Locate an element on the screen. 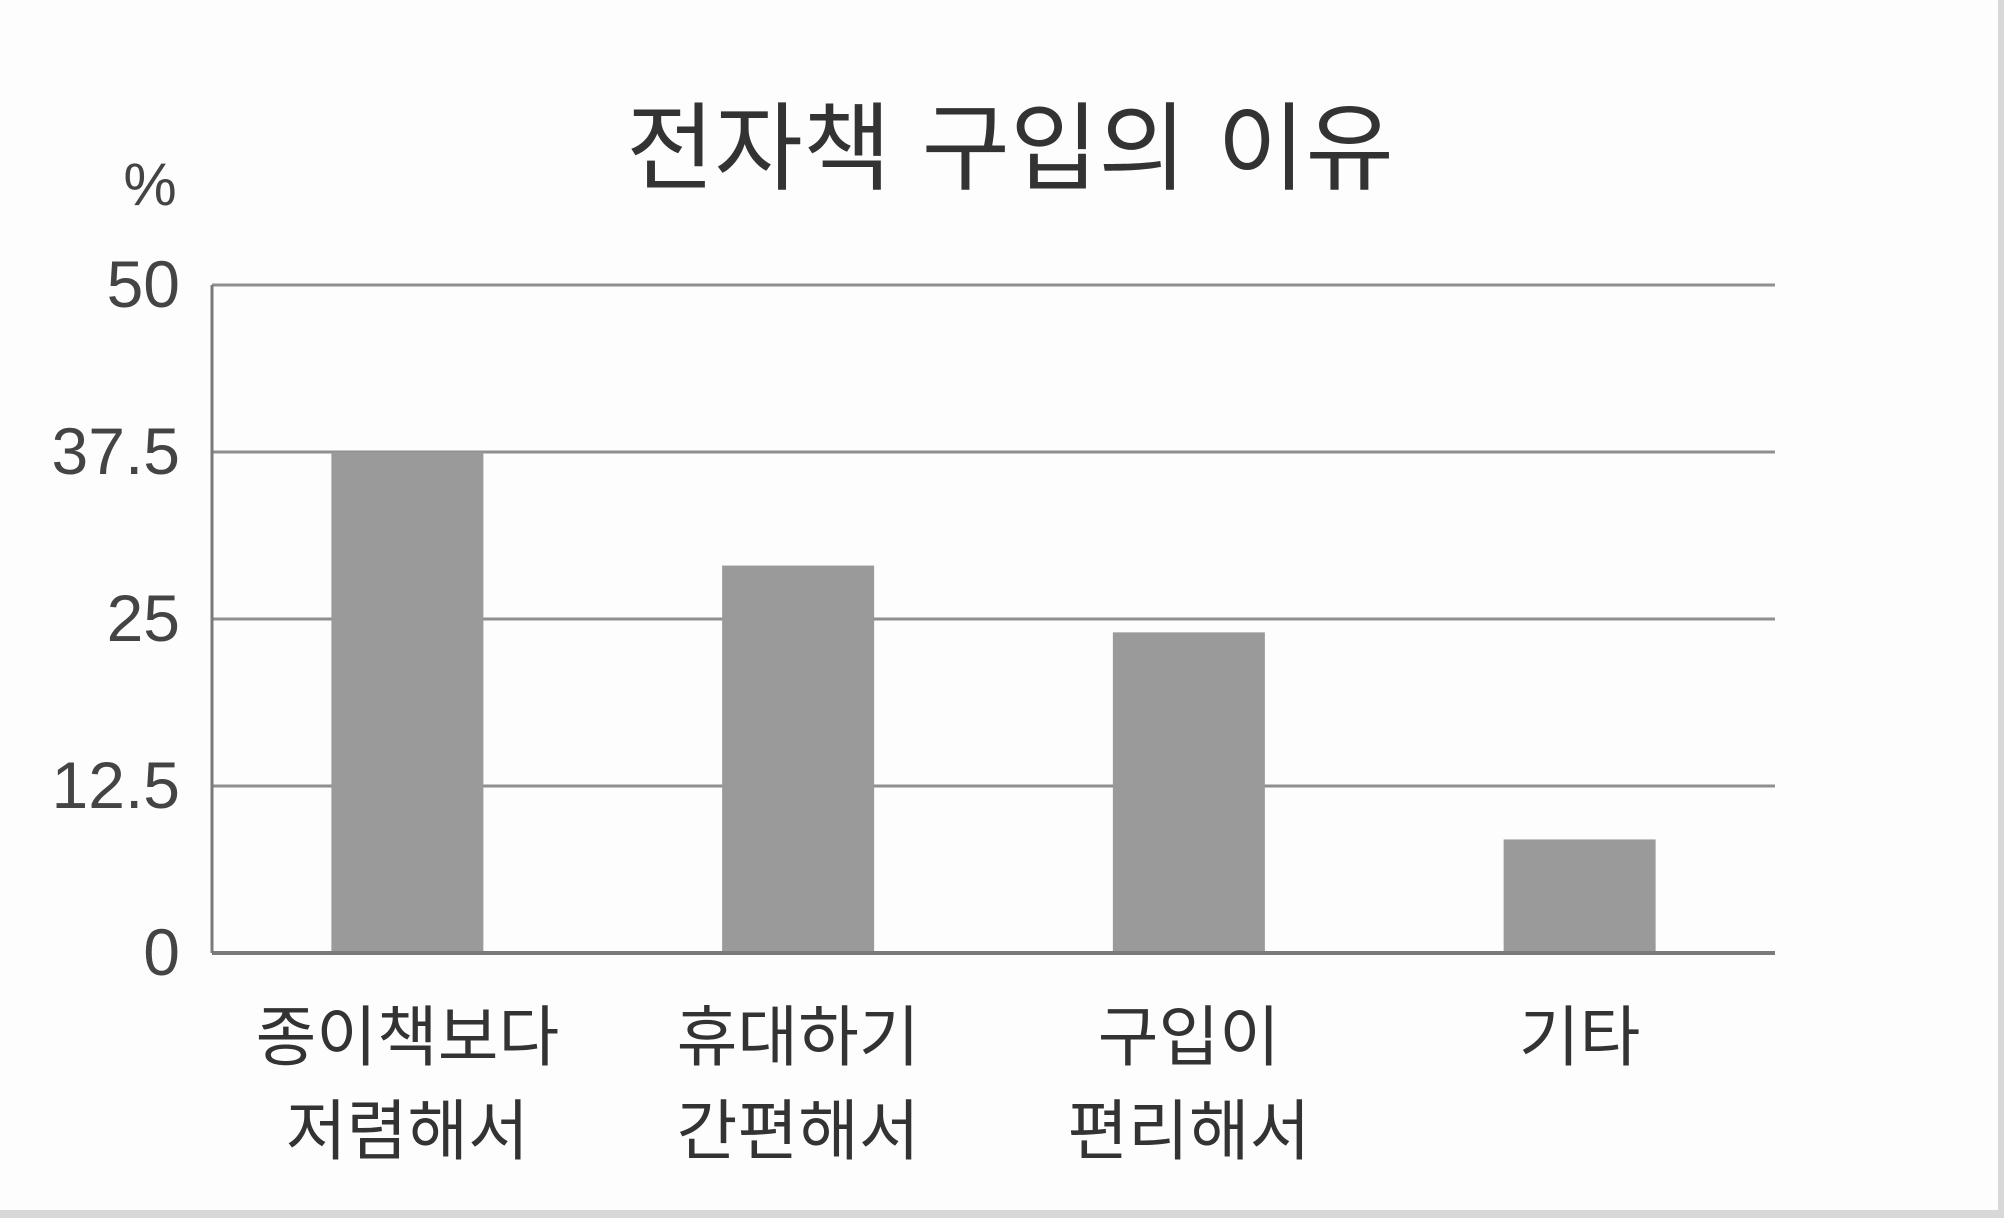 Image resolution: width=2004 pixels, height=1218 pixels. y-tick-labels: 0 12.5 25 37.5 50 is located at coordinates (116, 618).